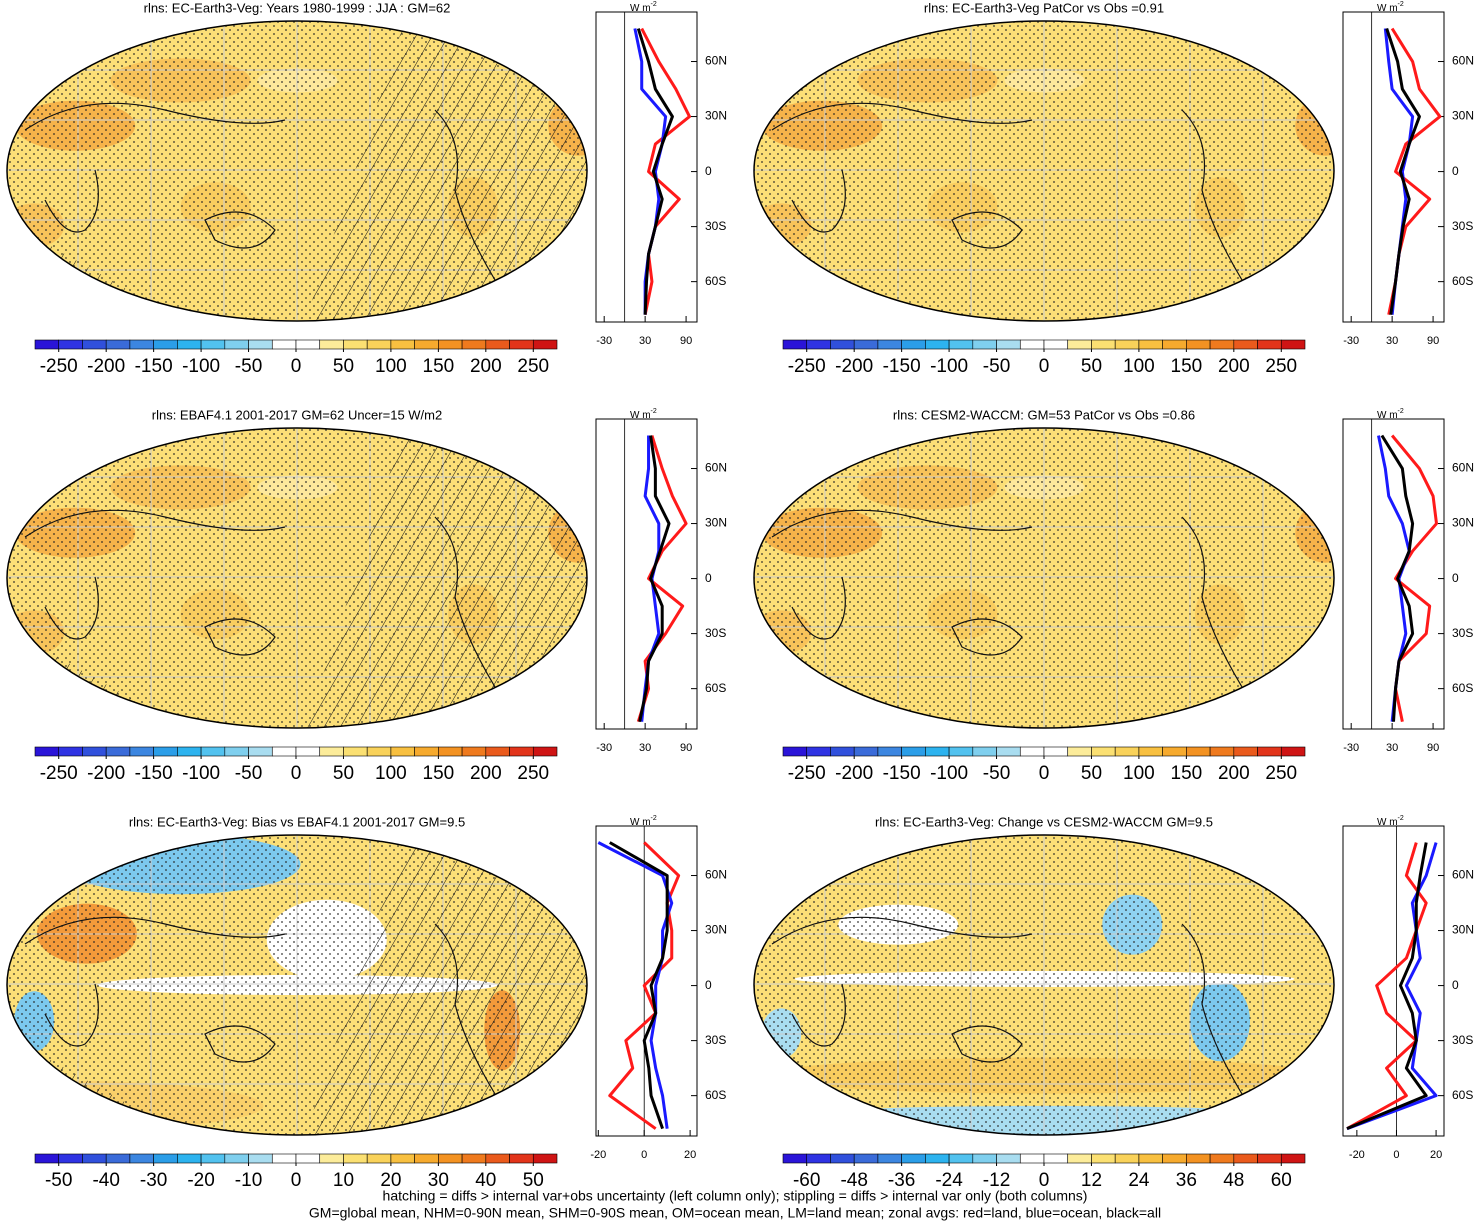  I want to click on x-tick-label: 20, so click(1436, 1155).